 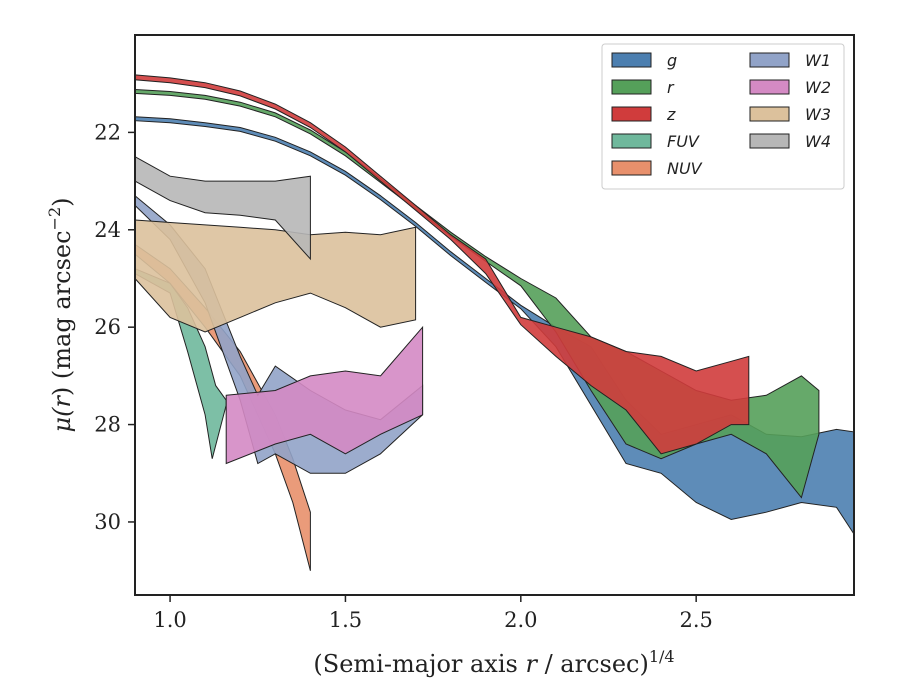 I want to click on x-tick-label: 1.5, so click(x=345, y=620).